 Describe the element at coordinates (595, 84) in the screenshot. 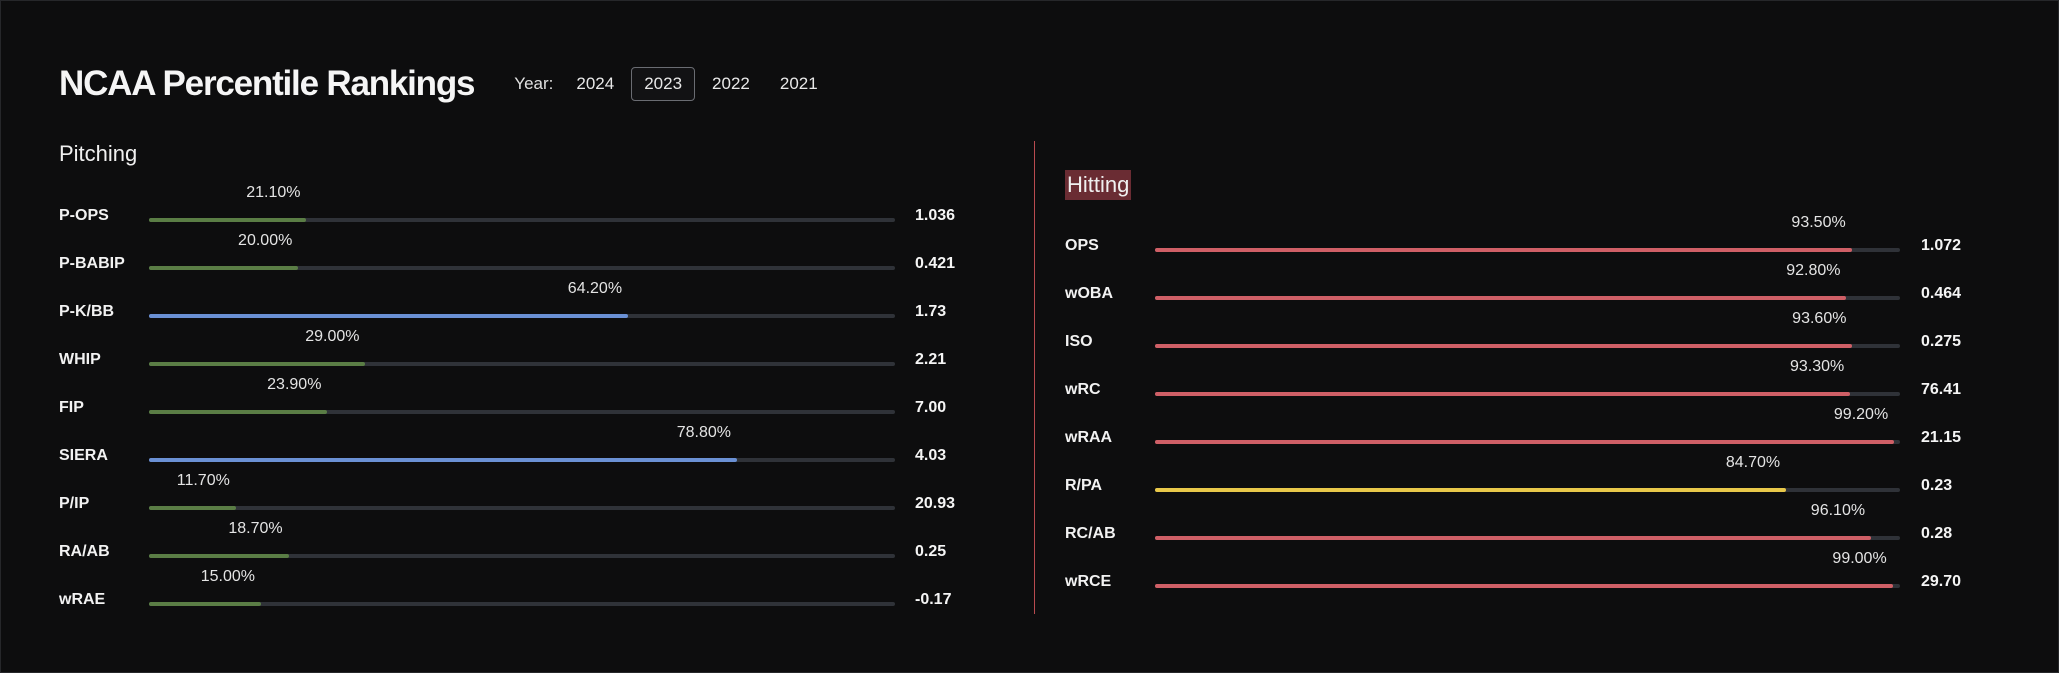

I see `year-button-2024: 2024` at that location.